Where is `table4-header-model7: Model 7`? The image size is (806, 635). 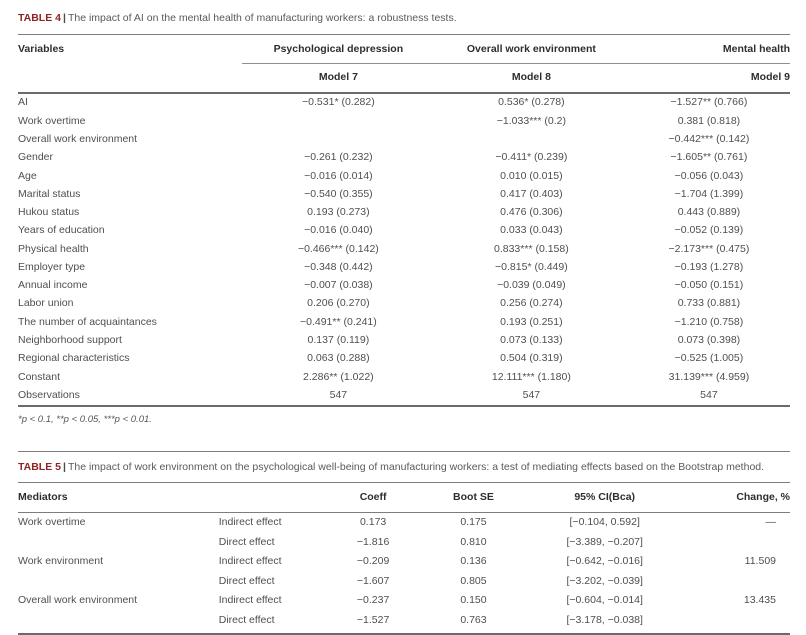
table4-header-model7: Model 7 is located at coordinates (338, 78).